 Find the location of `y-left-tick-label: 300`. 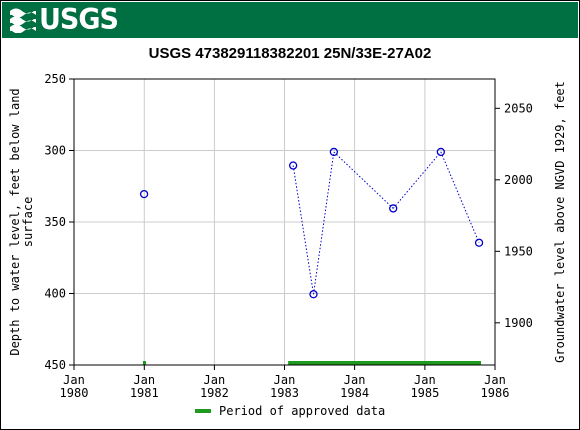

y-left-tick-label: 300 is located at coordinates (55, 151).